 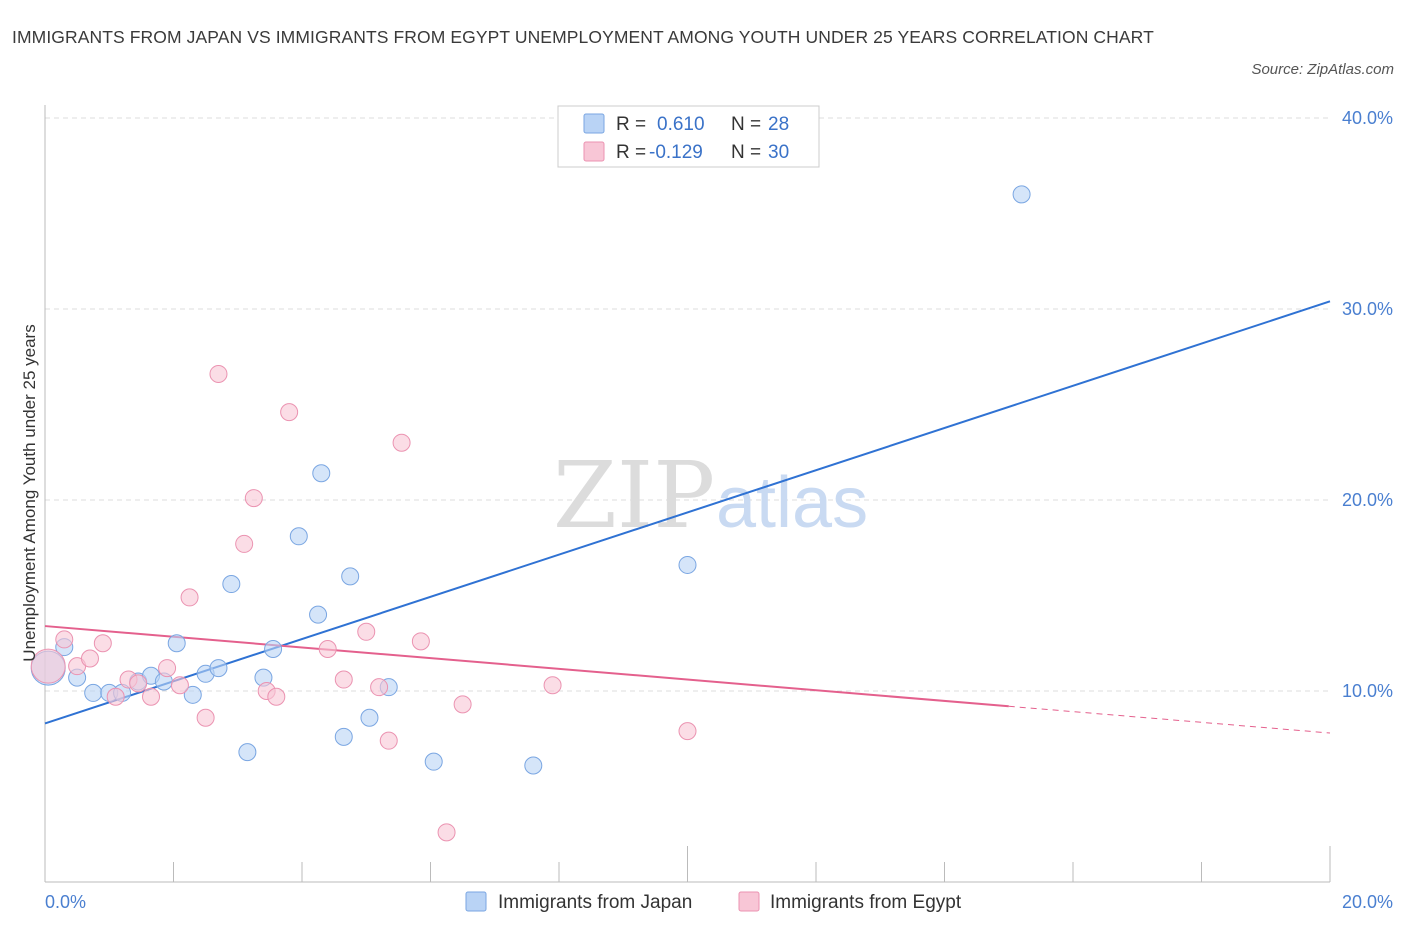 What do you see at coordinates (476, 901) in the screenshot?
I see `series-legend-swatch-japan` at bounding box center [476, 901].